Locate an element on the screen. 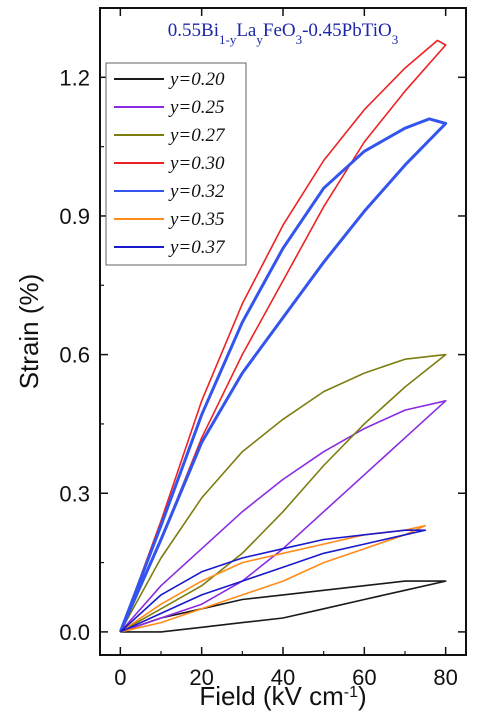 The image size is (477, 720). y-axis-label: Strain (%) is located at coordinates (29, 332).